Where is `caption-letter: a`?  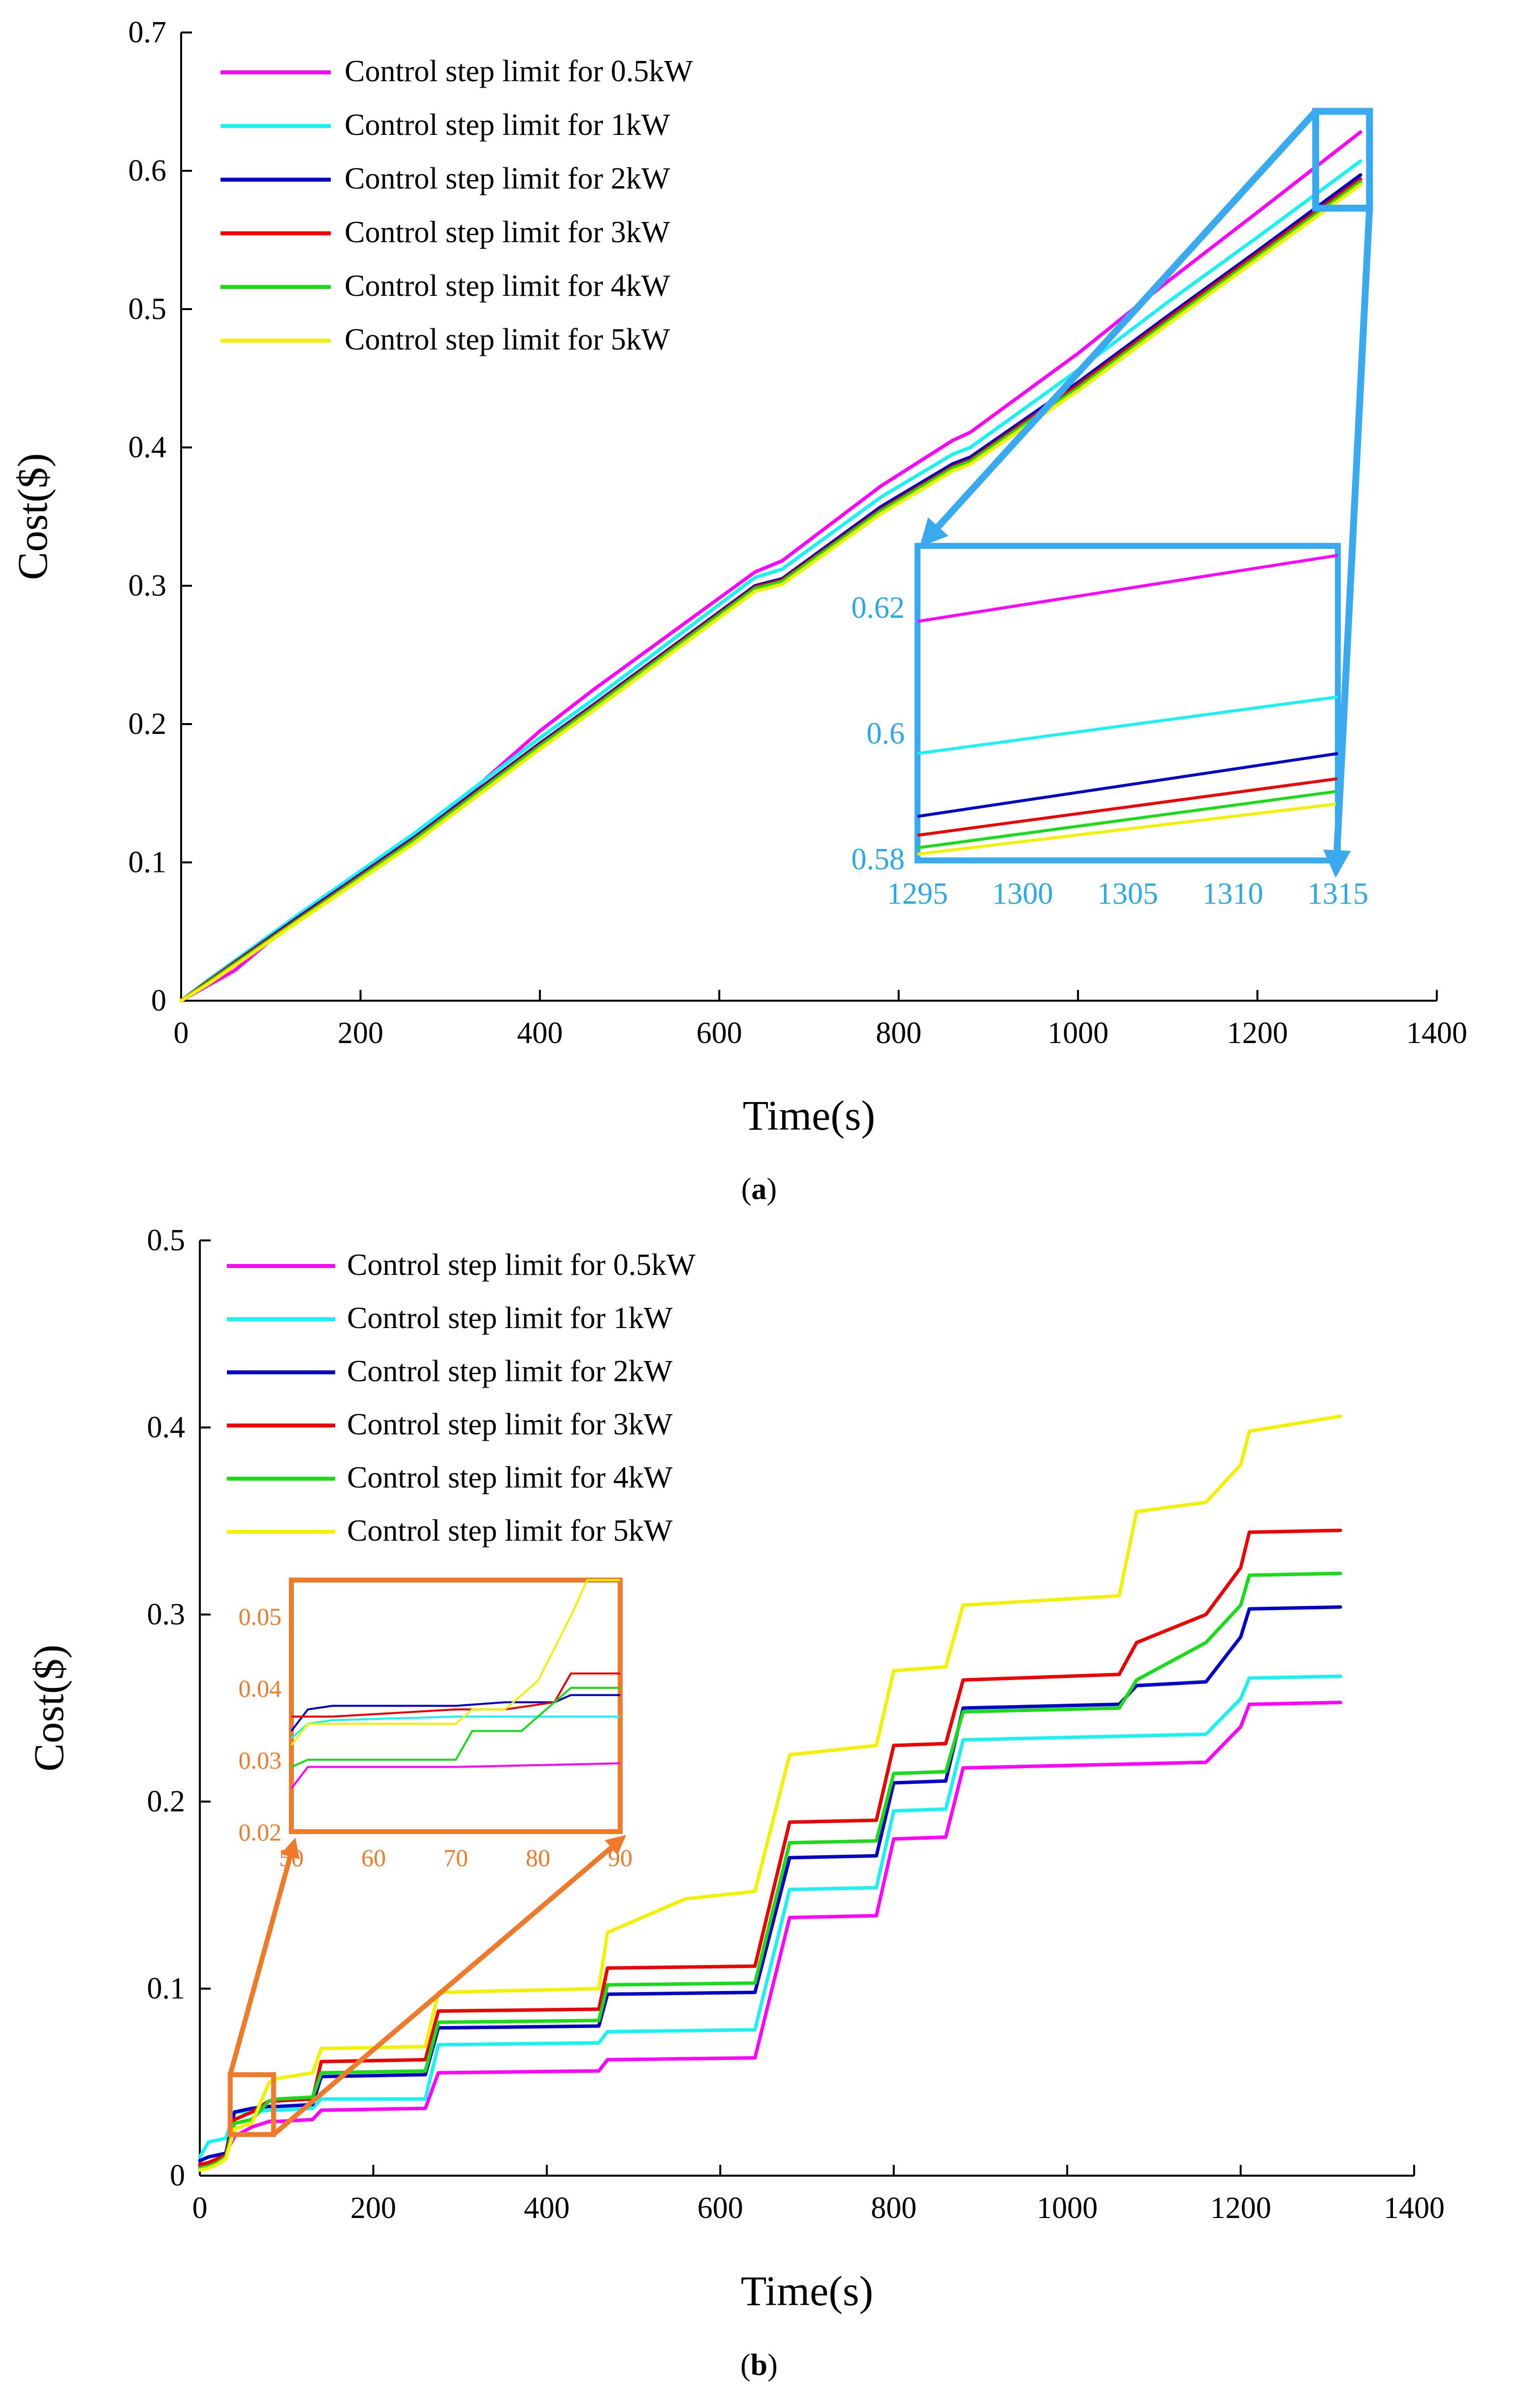
caption-letter: a is located at coordinates (759, 1189).